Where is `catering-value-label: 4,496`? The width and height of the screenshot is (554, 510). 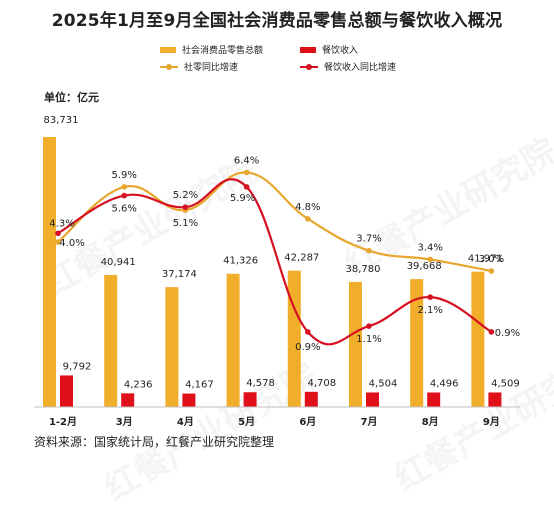
catering-value-label: 4,496 is located at coordinates (444, 384).